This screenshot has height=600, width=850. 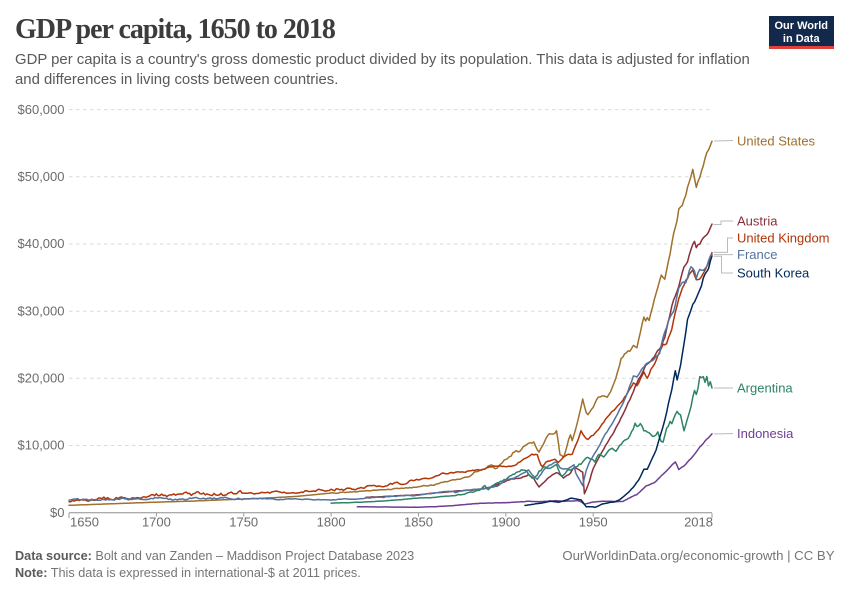 What do you see at coordinates (41, 243) in the screenshot?
I see `svg-text: $40,000` at bounding box center [41, 243].